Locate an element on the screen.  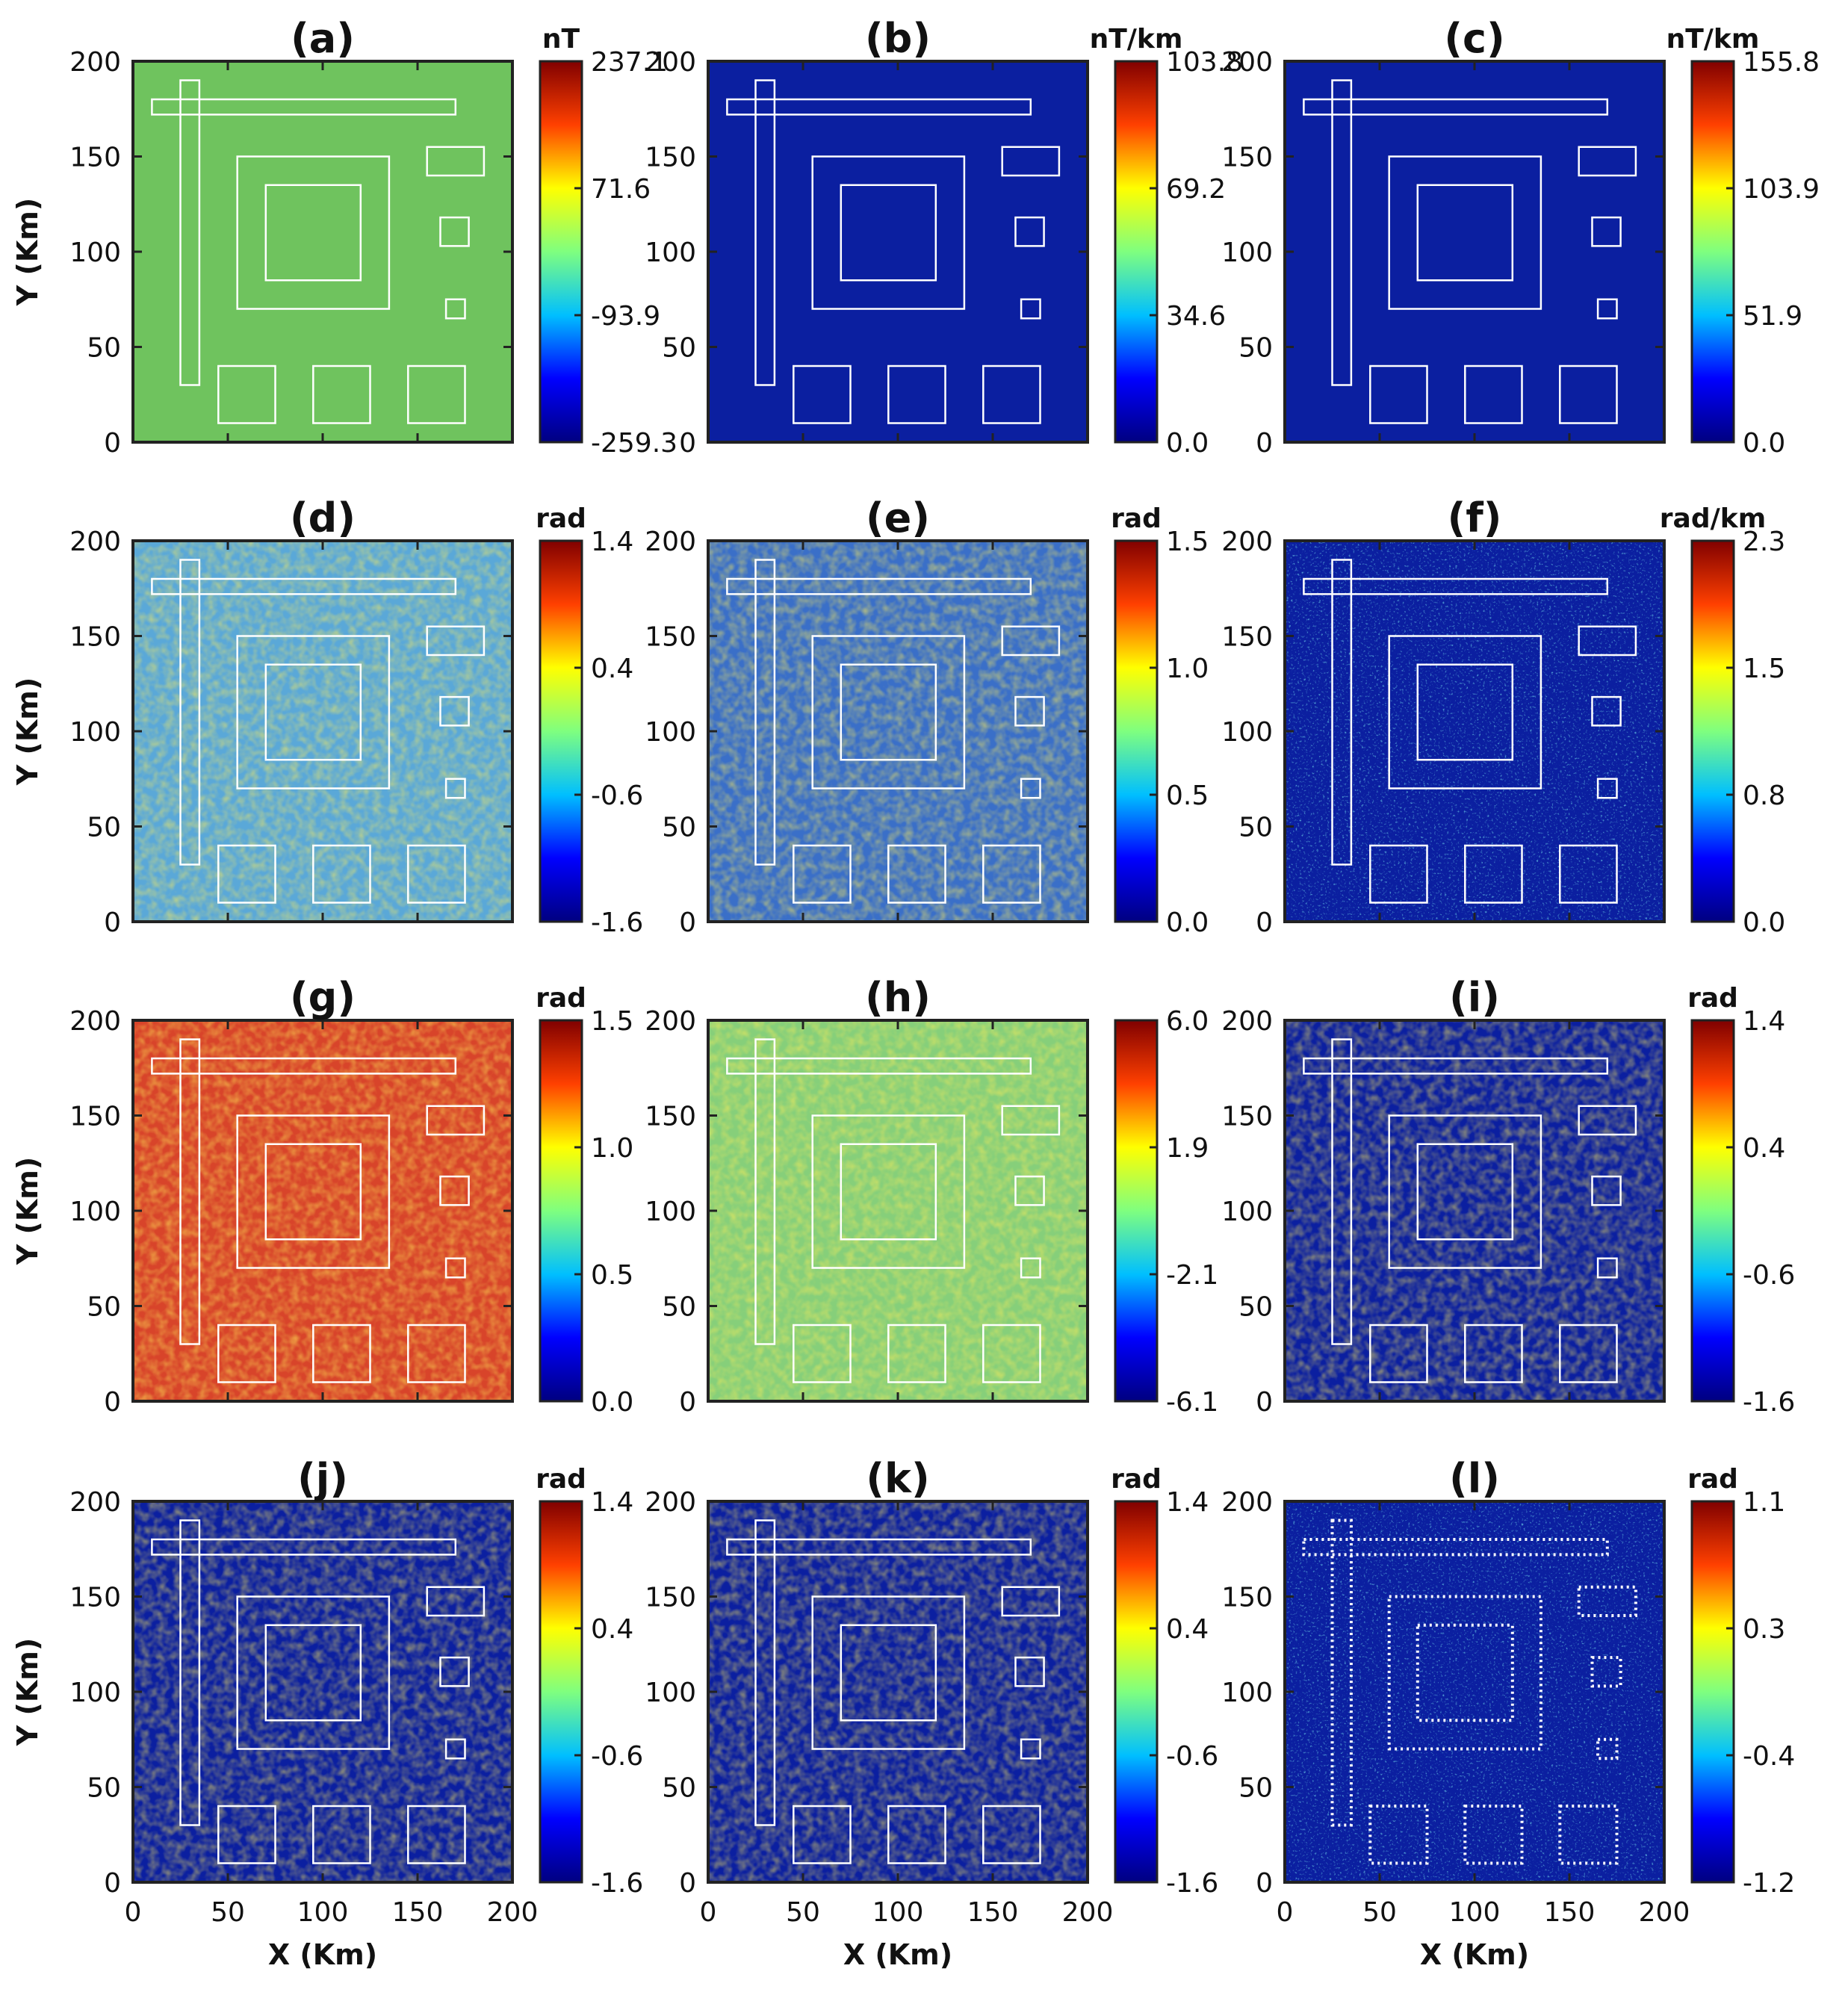
panel-title: (l) is located at coordinates (1475, 1478).